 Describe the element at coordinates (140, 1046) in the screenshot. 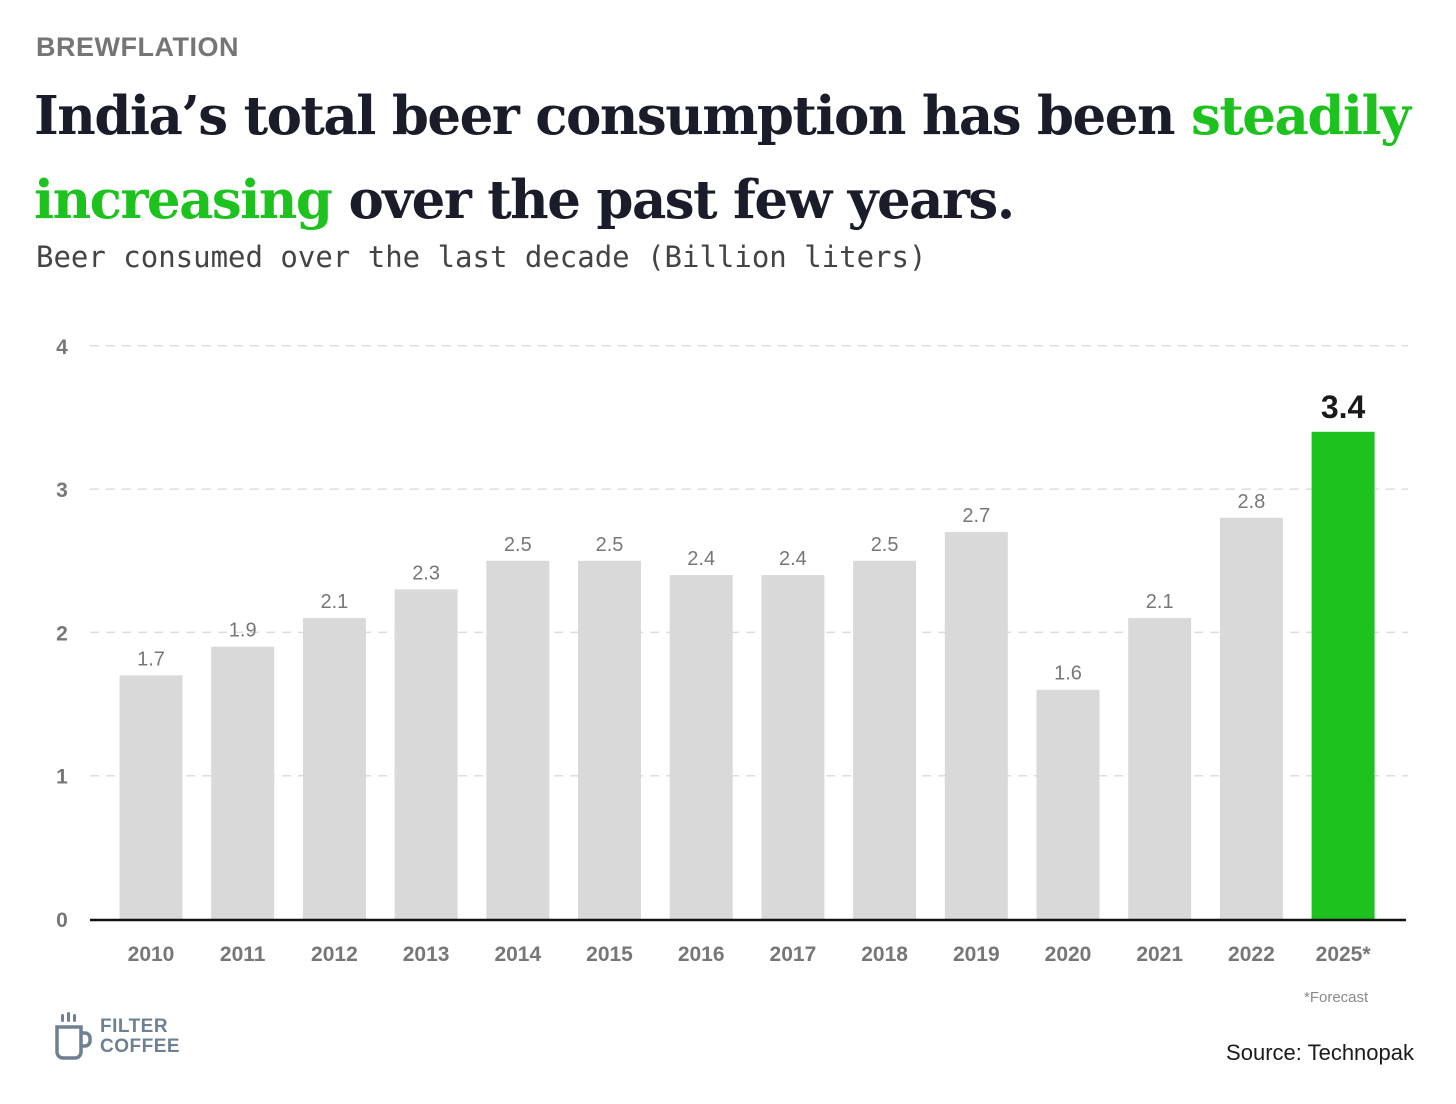

I see `logo-line2: COFFEE` at that location.